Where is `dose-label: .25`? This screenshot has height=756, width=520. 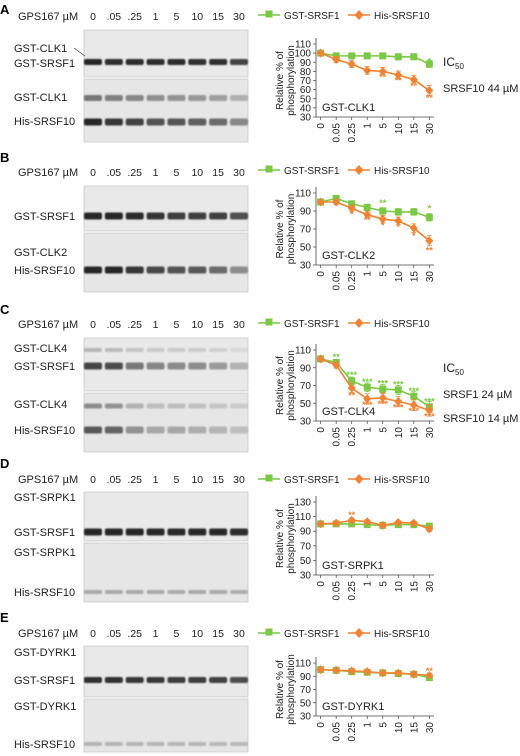
dose-label: .25 is located at coordinates (134, 173).